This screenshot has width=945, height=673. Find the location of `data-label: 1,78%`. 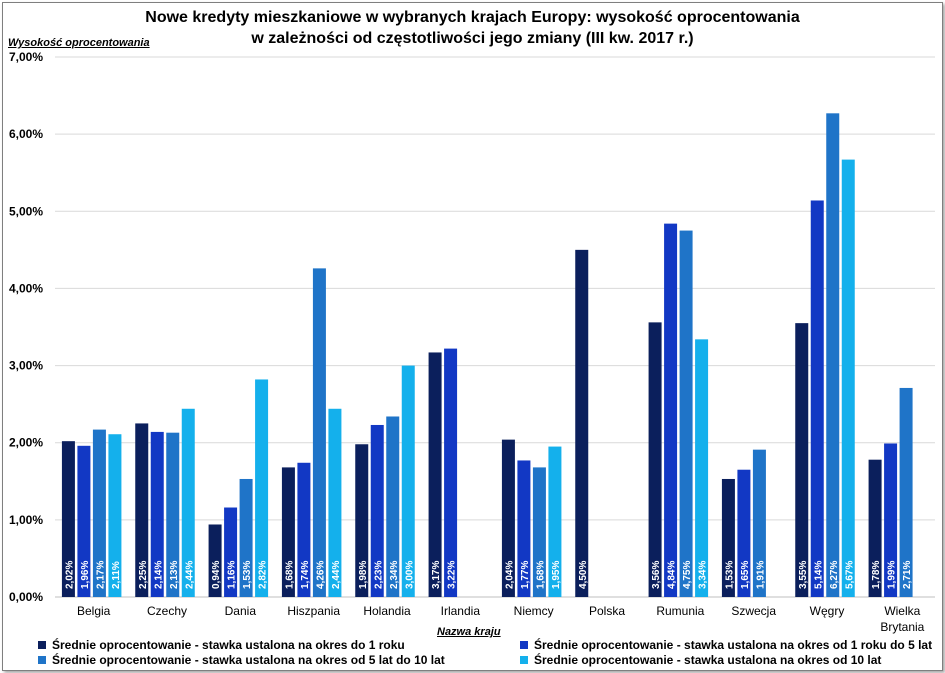

data-label: 1,78% is located at coordinates (876, 575).